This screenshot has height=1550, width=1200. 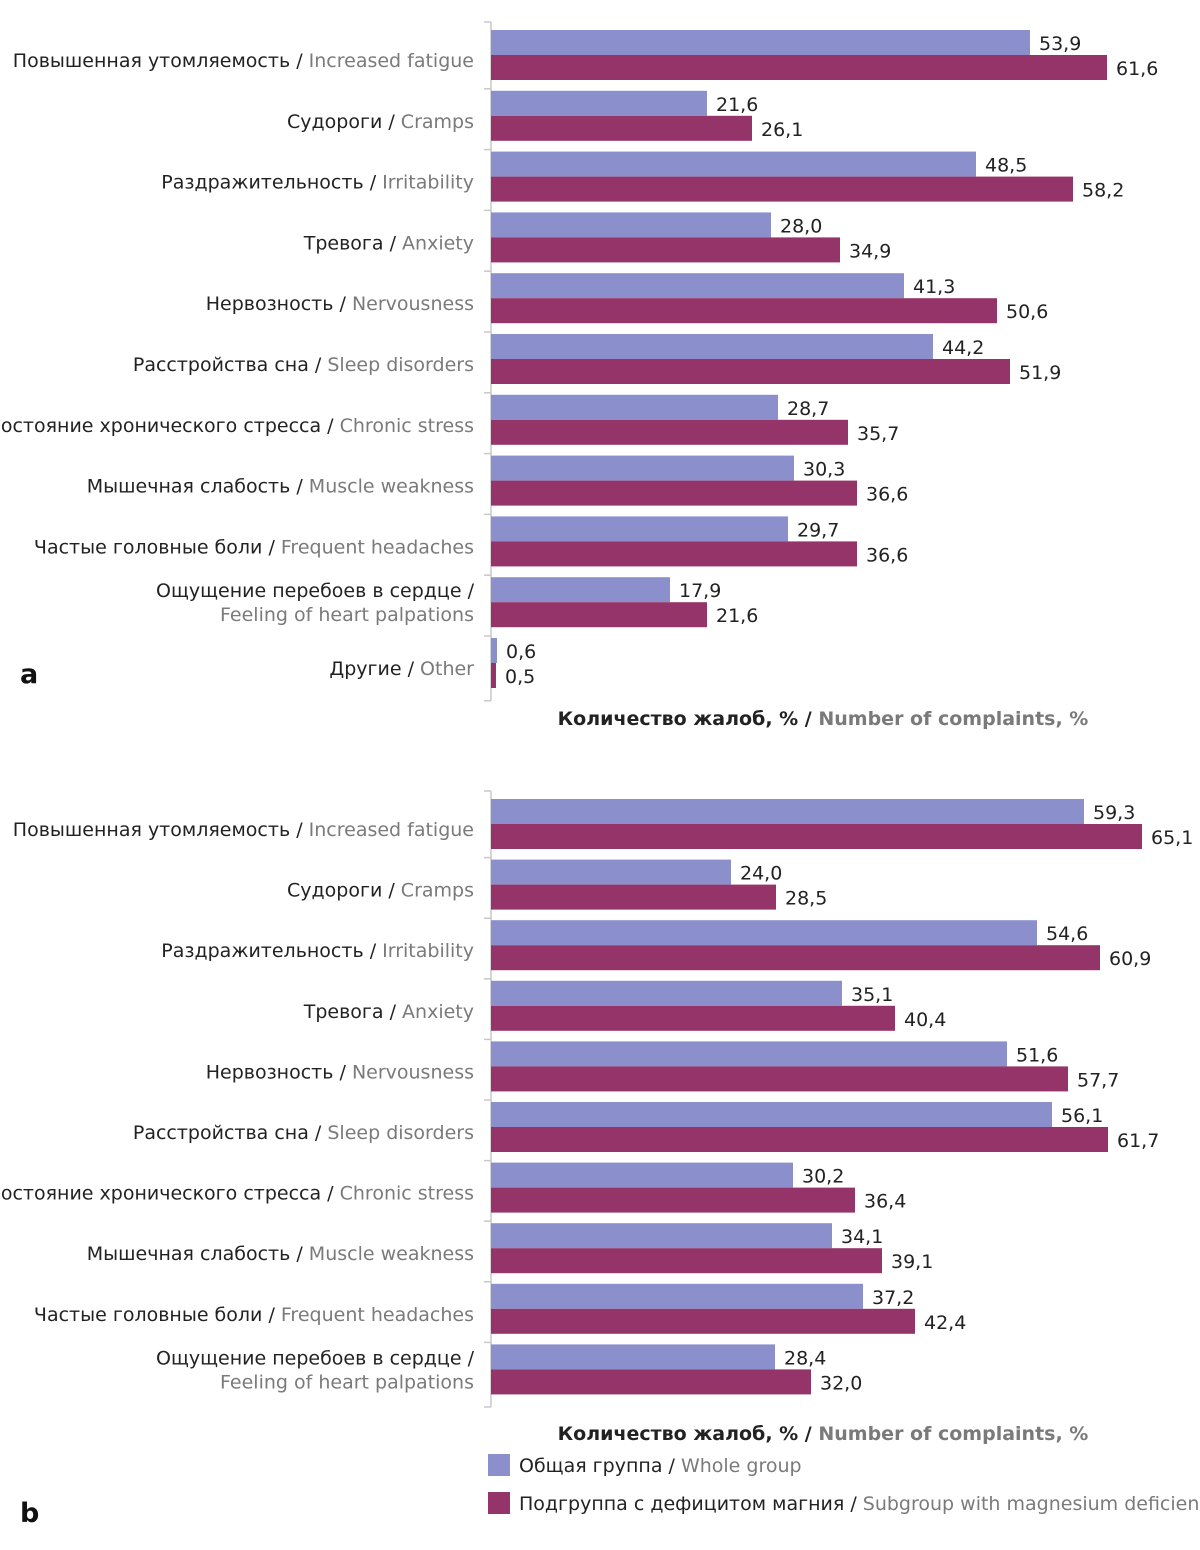 I want to click on category-label-ru: Судороги, so click(x=334, y=891).